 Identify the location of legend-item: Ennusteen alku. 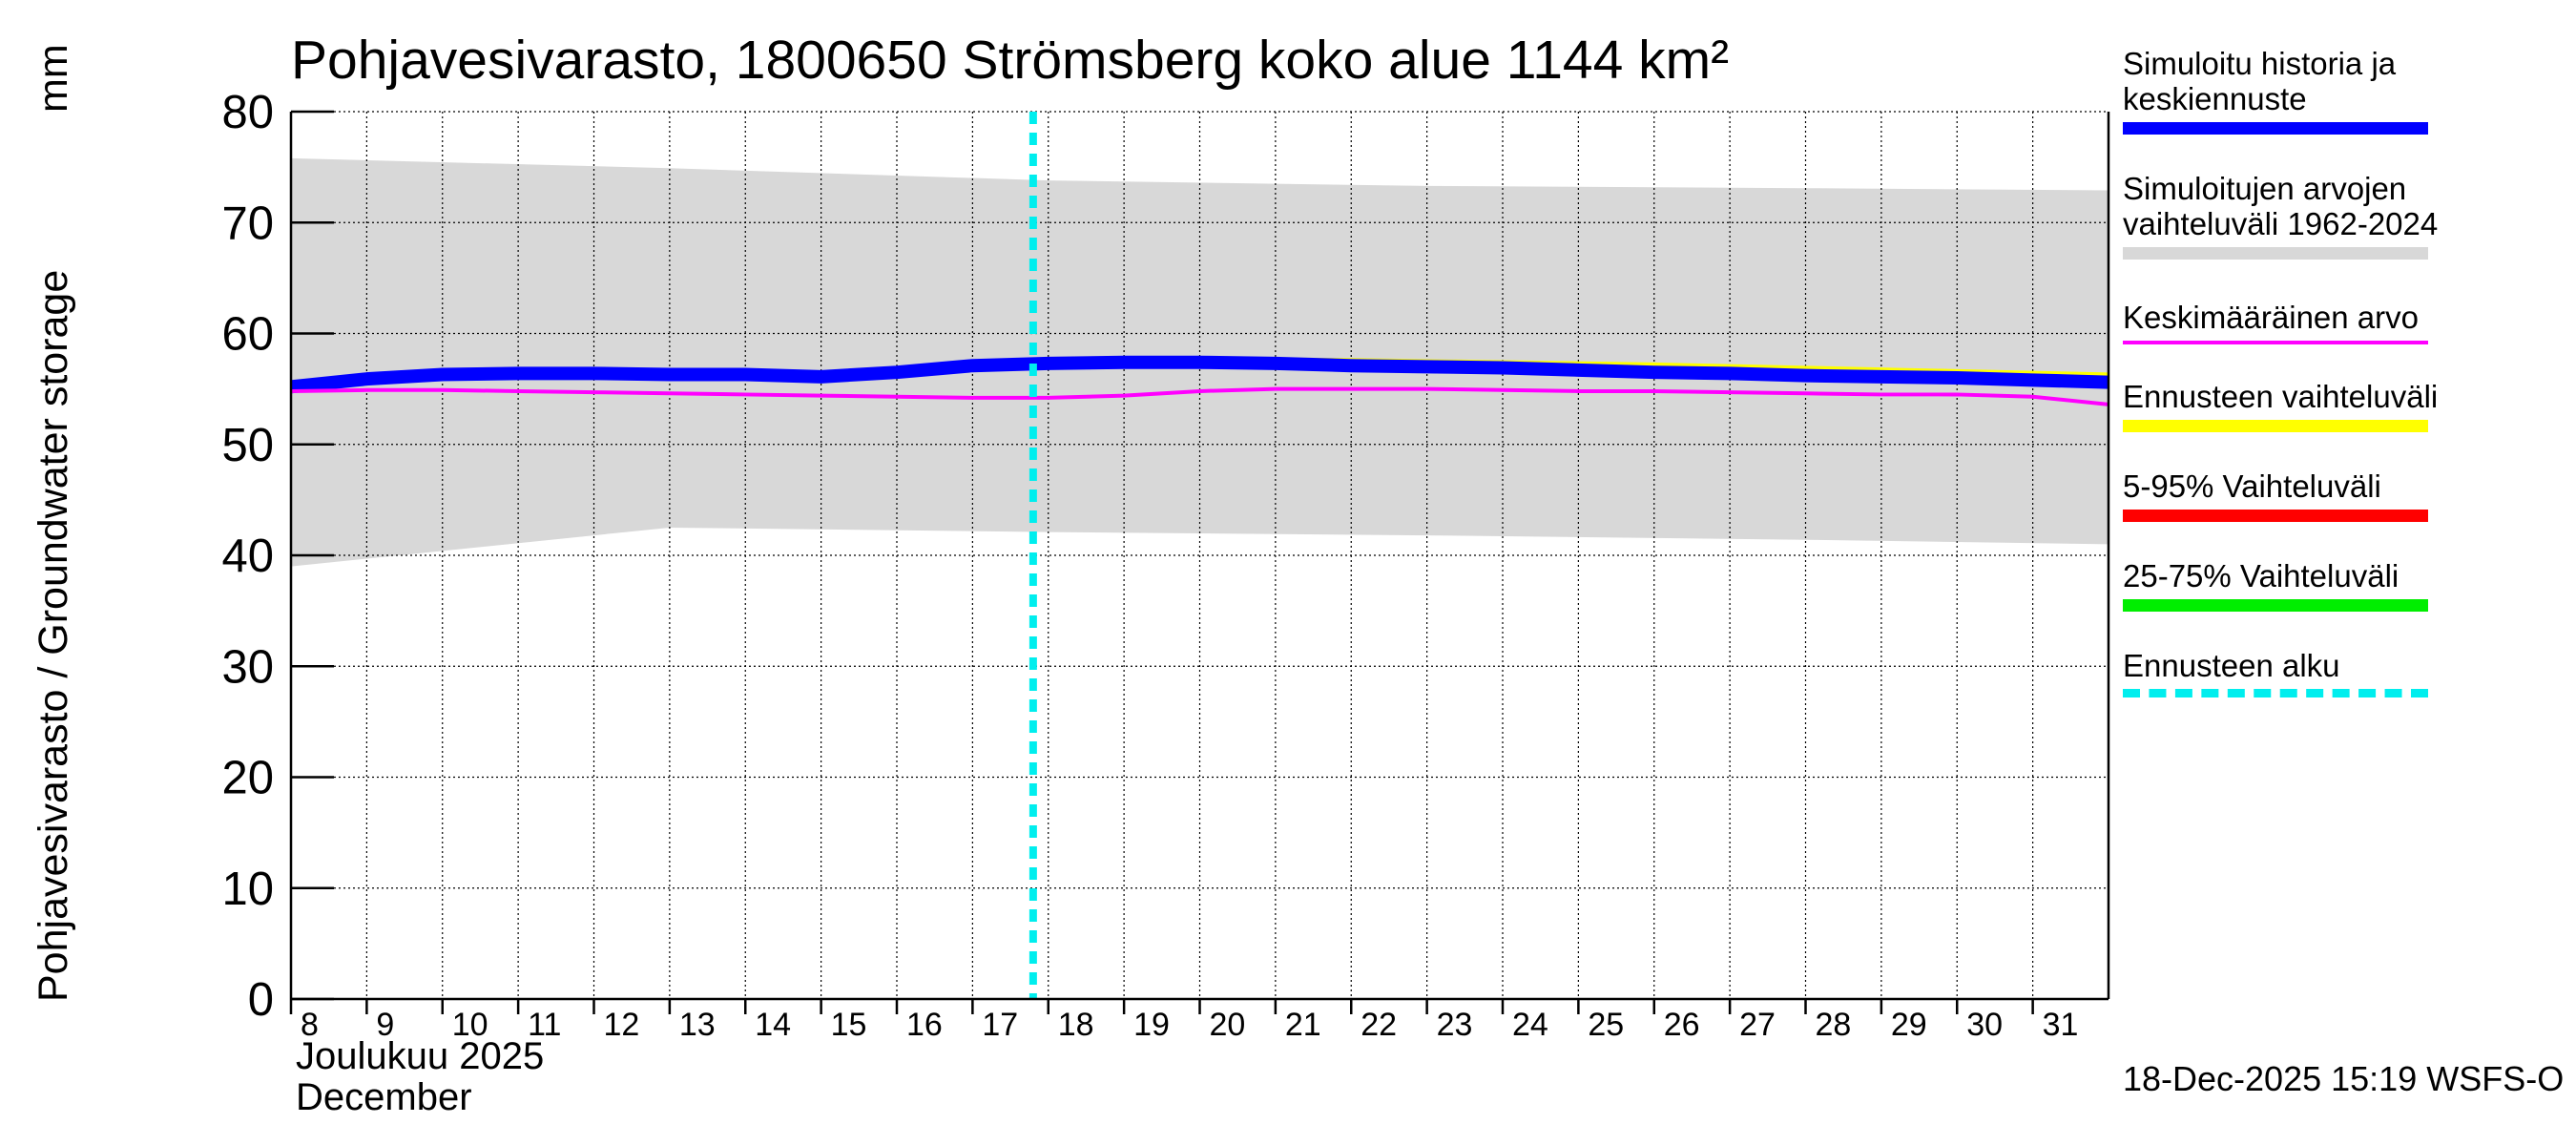
(2280, 672).